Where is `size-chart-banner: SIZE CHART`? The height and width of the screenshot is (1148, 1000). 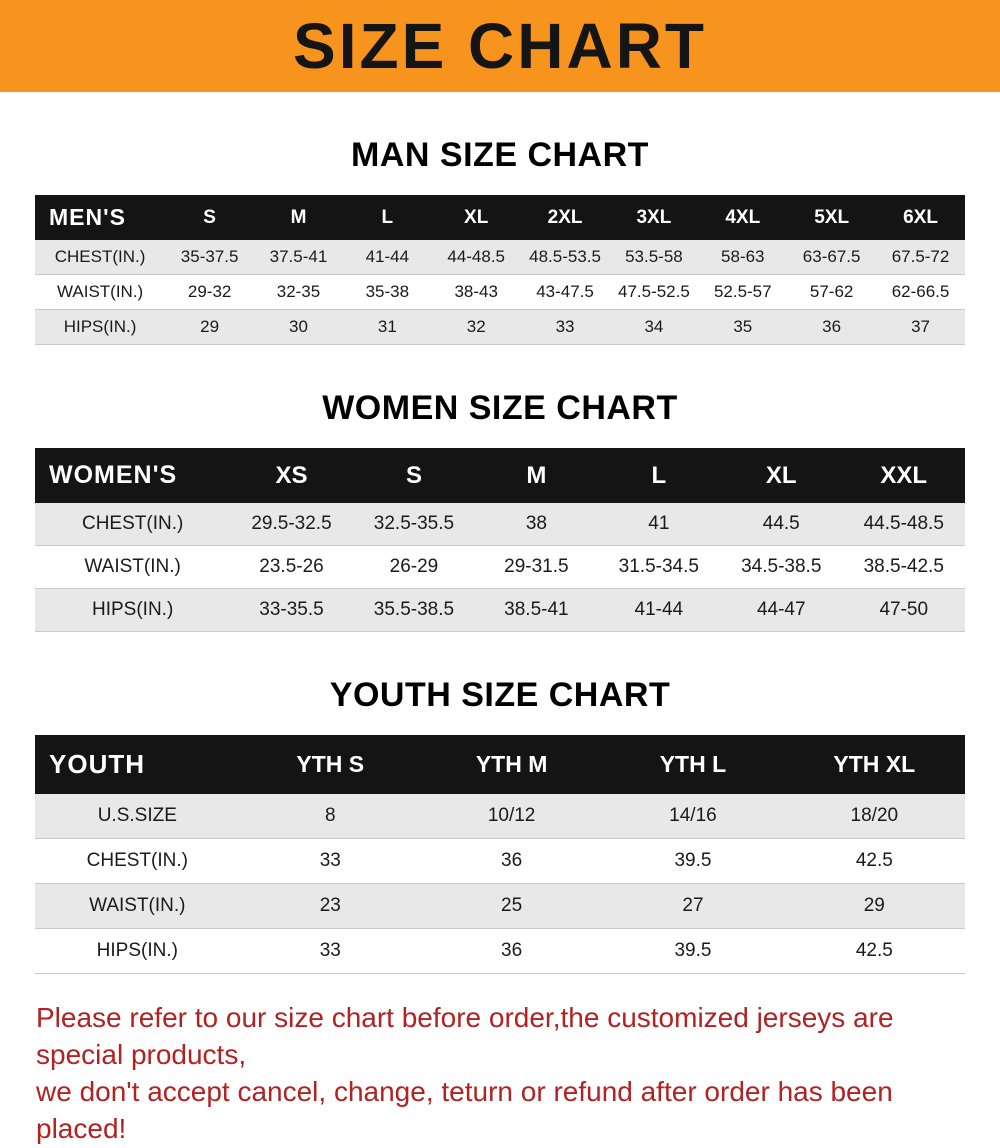
size-chart-banner: SIZE CHART is located at coordinates (500, 46).